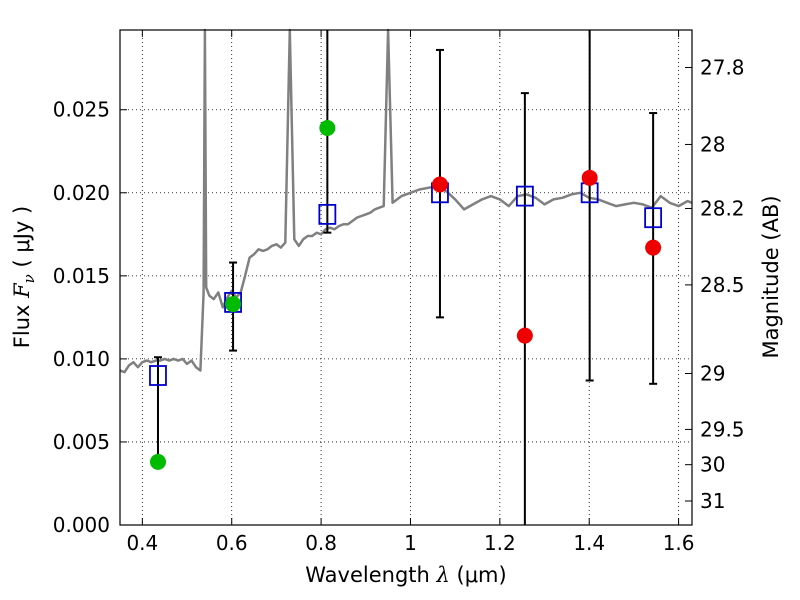 The width and height of the screenshot is (800, 600). Describe the element at coordinates (712, 501) in the screenshot. I see `y2-tick-label: 31` at that location.